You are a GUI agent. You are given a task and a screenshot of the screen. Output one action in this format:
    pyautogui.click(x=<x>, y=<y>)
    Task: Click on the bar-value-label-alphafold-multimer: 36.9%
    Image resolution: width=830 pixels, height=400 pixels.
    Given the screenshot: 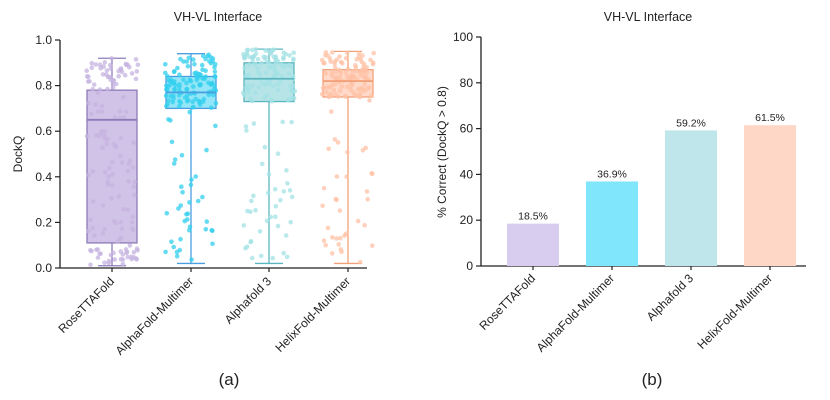 What is the action you would take?
    pyautogui.click(x=612, y=174)
    